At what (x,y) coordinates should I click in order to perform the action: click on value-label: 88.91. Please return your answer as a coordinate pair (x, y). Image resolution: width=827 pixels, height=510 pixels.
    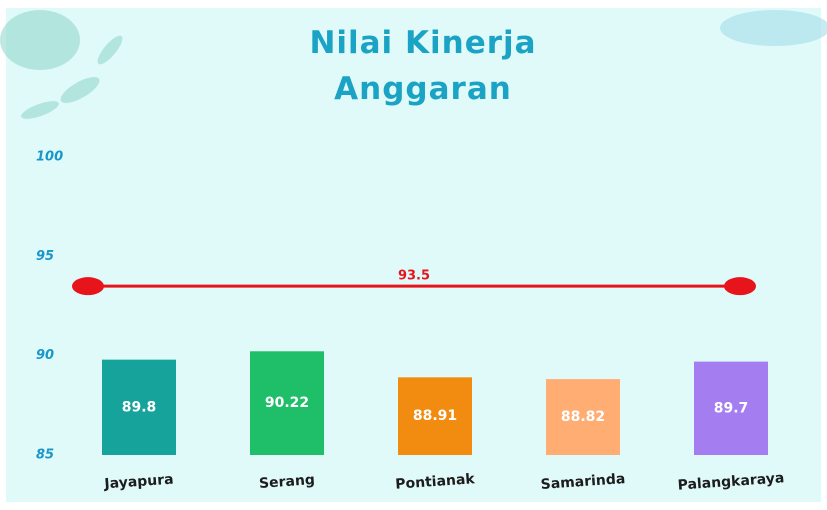
    Looking at the image, I should click on (435, 416).